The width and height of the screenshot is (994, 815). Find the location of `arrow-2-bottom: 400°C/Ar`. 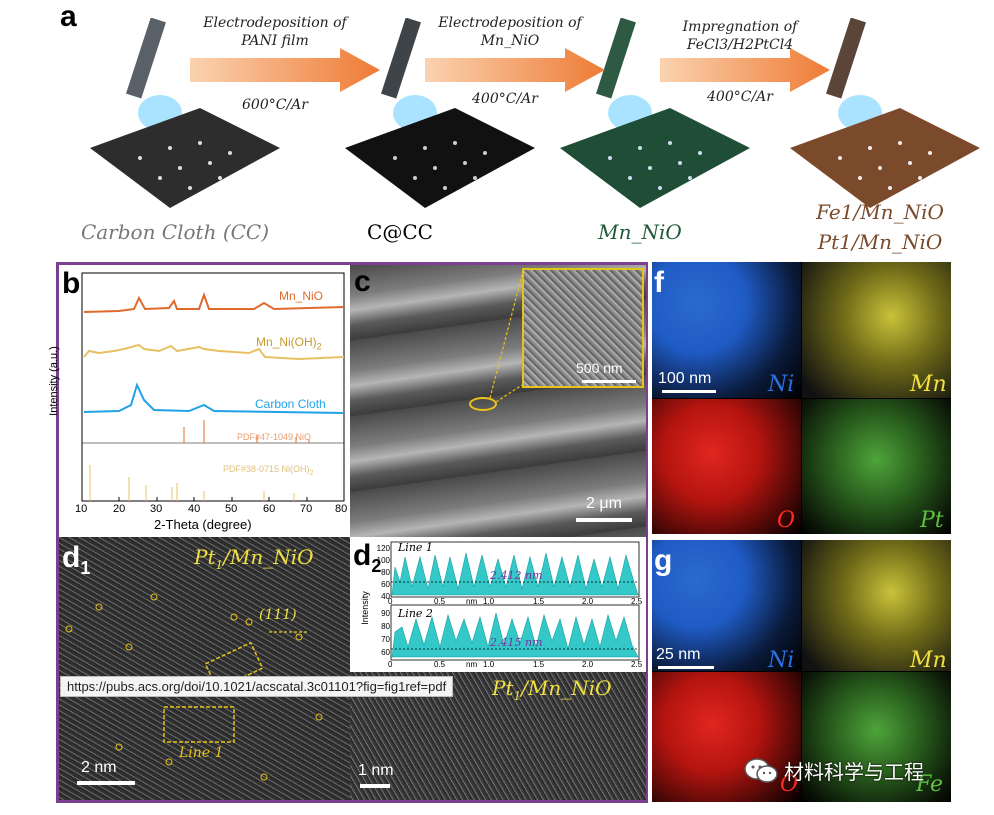

arrow-2-bottom: 400°C/Ar is located at coordinates (505, 99).